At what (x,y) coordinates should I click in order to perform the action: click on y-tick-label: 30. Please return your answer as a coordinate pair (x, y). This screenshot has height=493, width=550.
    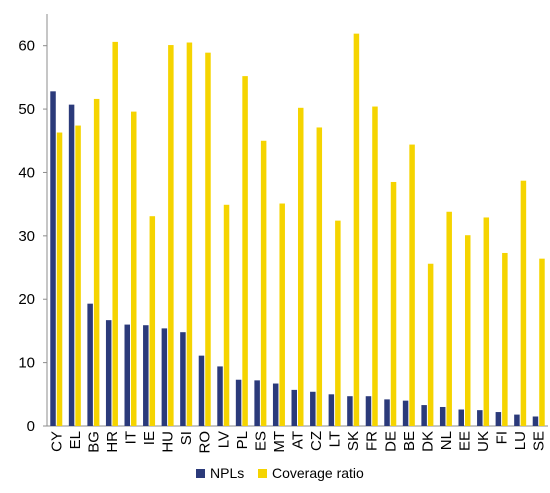
    Looking at the image, I should click on (26, 236).